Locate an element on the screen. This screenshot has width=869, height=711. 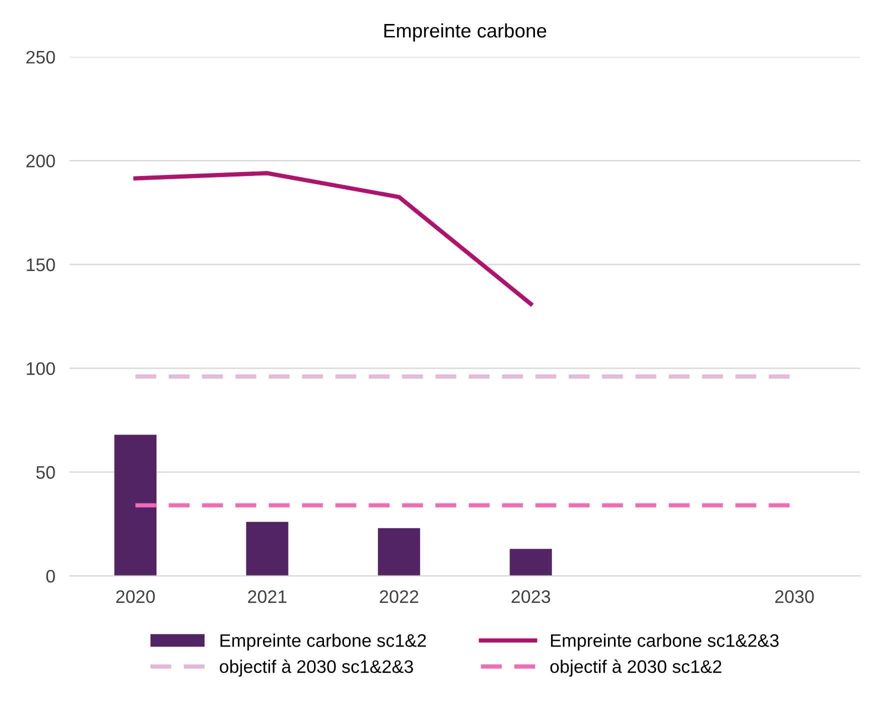
y-tick-label: 50 is located at coordinates (45, 472).